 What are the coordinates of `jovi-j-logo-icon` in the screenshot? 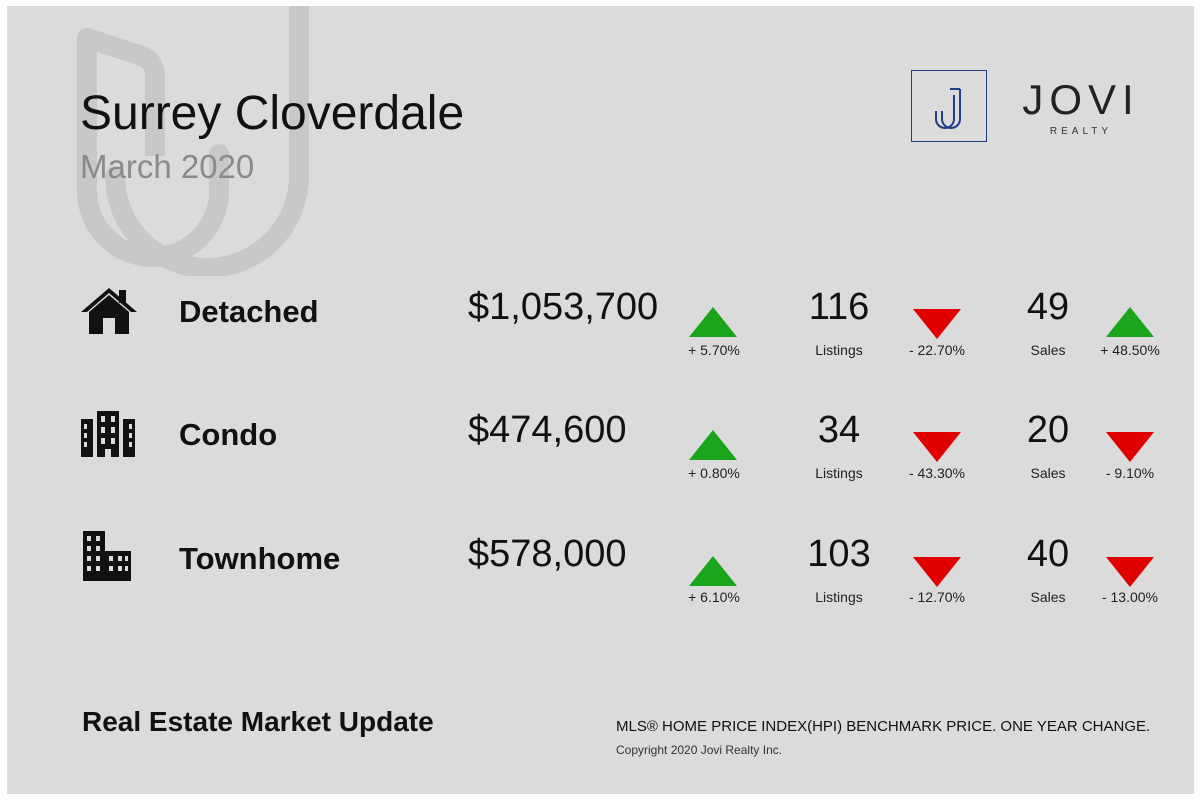 It's located at (949, 106).